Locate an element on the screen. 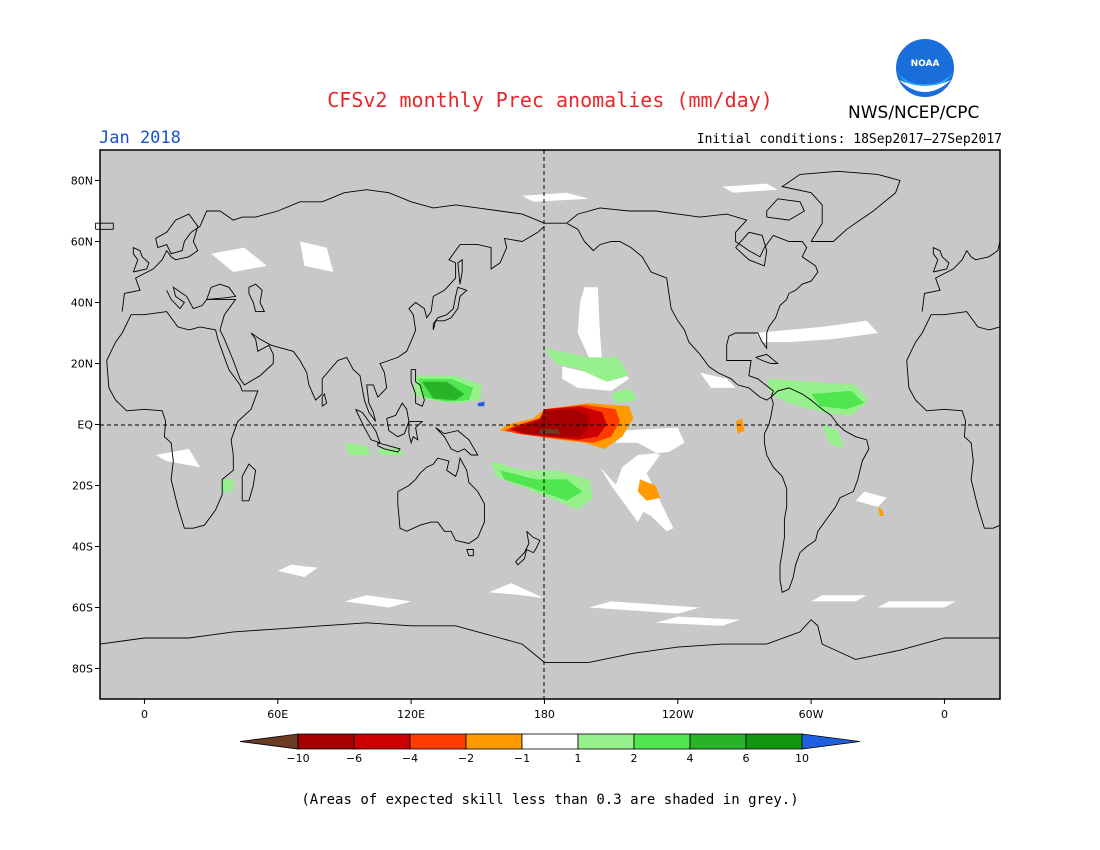  colorbar-label: 2 is located at coordinates (634, 758).